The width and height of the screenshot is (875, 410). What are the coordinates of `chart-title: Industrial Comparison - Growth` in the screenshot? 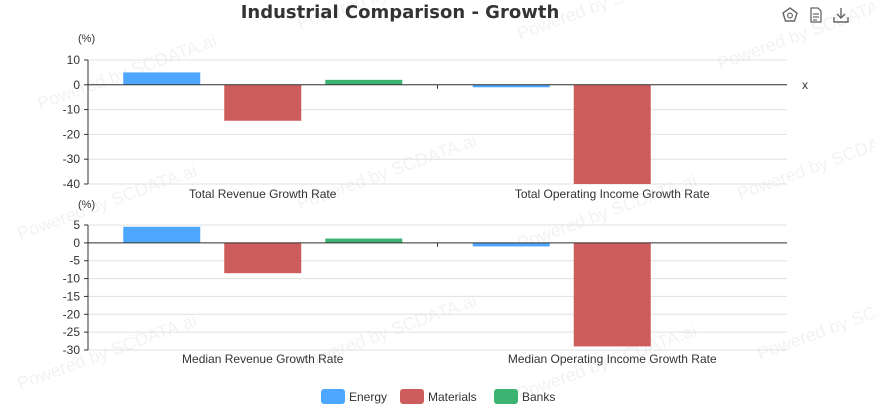 It's located at (400, 12).